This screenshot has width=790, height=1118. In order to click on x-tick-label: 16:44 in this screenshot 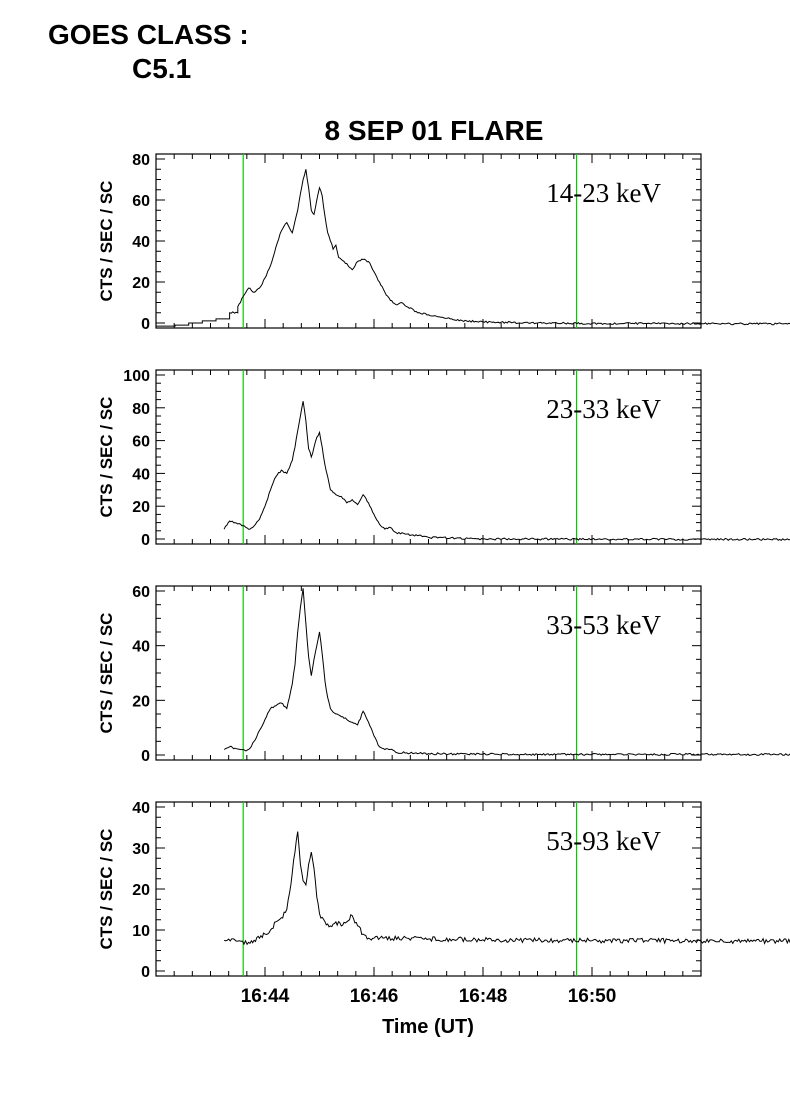, I will do `click(265, 996)`.